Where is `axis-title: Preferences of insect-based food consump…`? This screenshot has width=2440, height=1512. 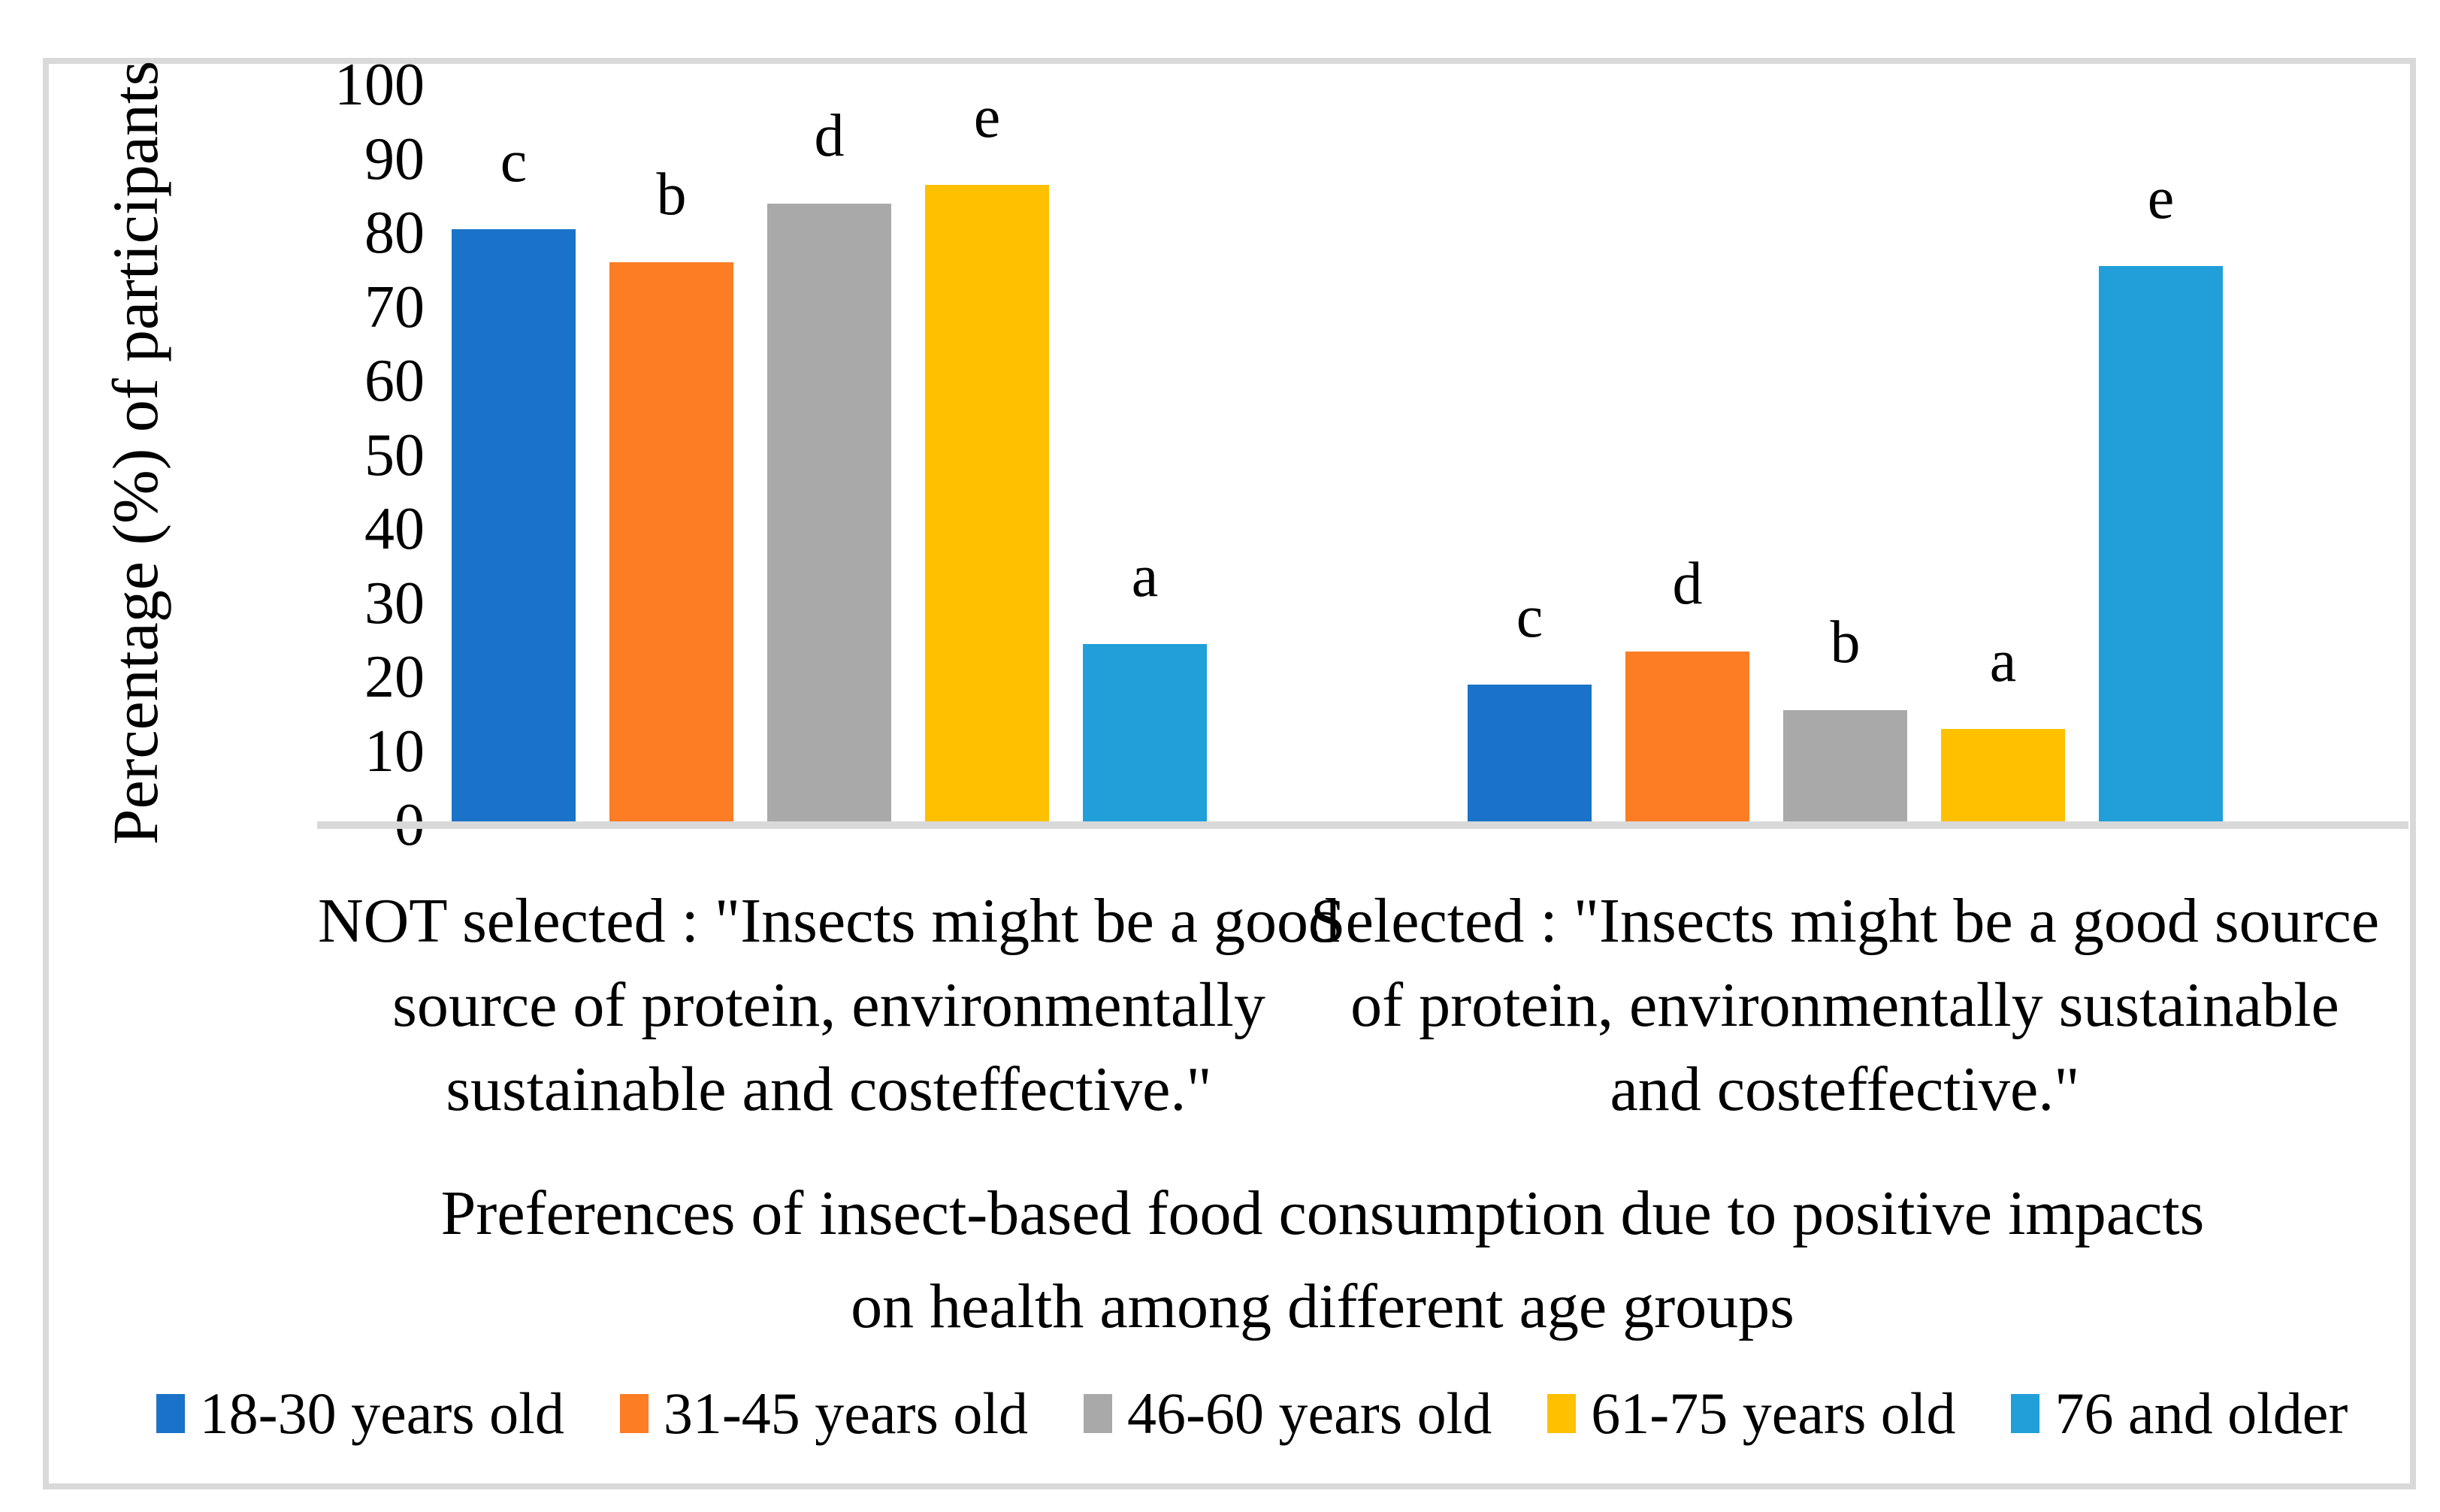
axis-title: Preferences of insect-based food consump… is located at coordinates (1323, 1260).